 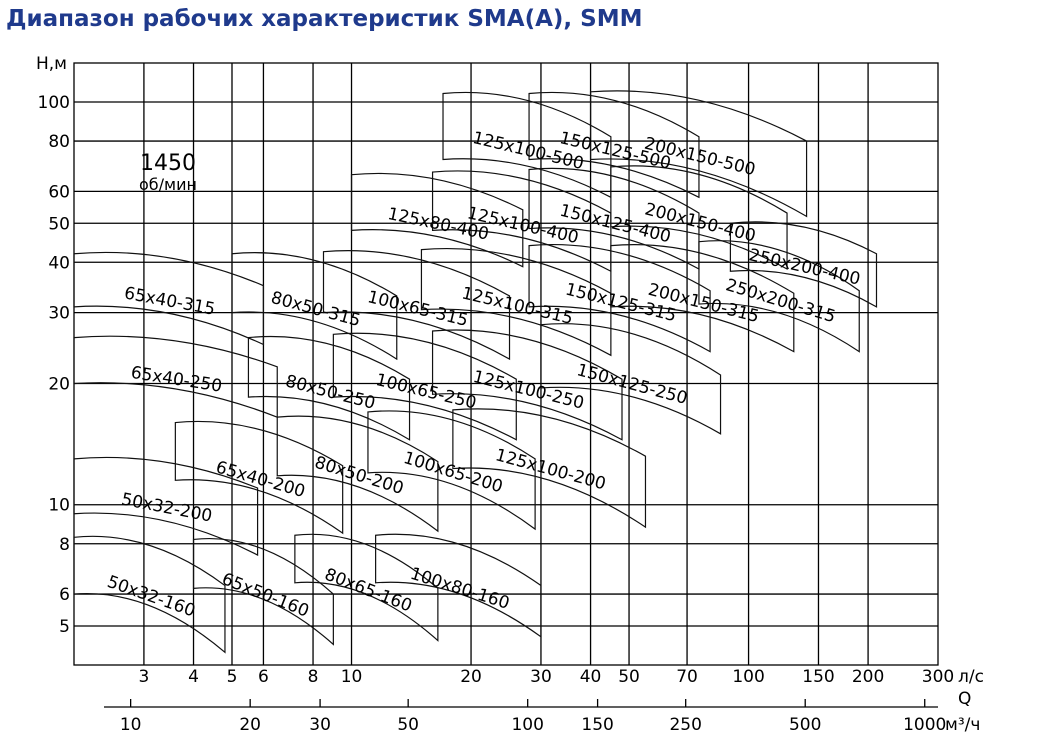 What do you see at coordinates (517, 306) in the screenshot?
I see `pump-label: 125x100-315` at bounding box center [517, 306].